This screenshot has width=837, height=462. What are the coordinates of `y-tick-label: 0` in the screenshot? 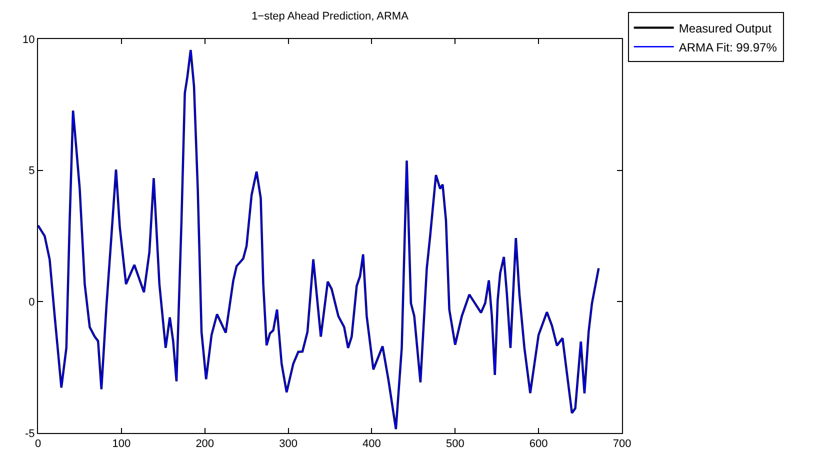 It's located at (31, 302).